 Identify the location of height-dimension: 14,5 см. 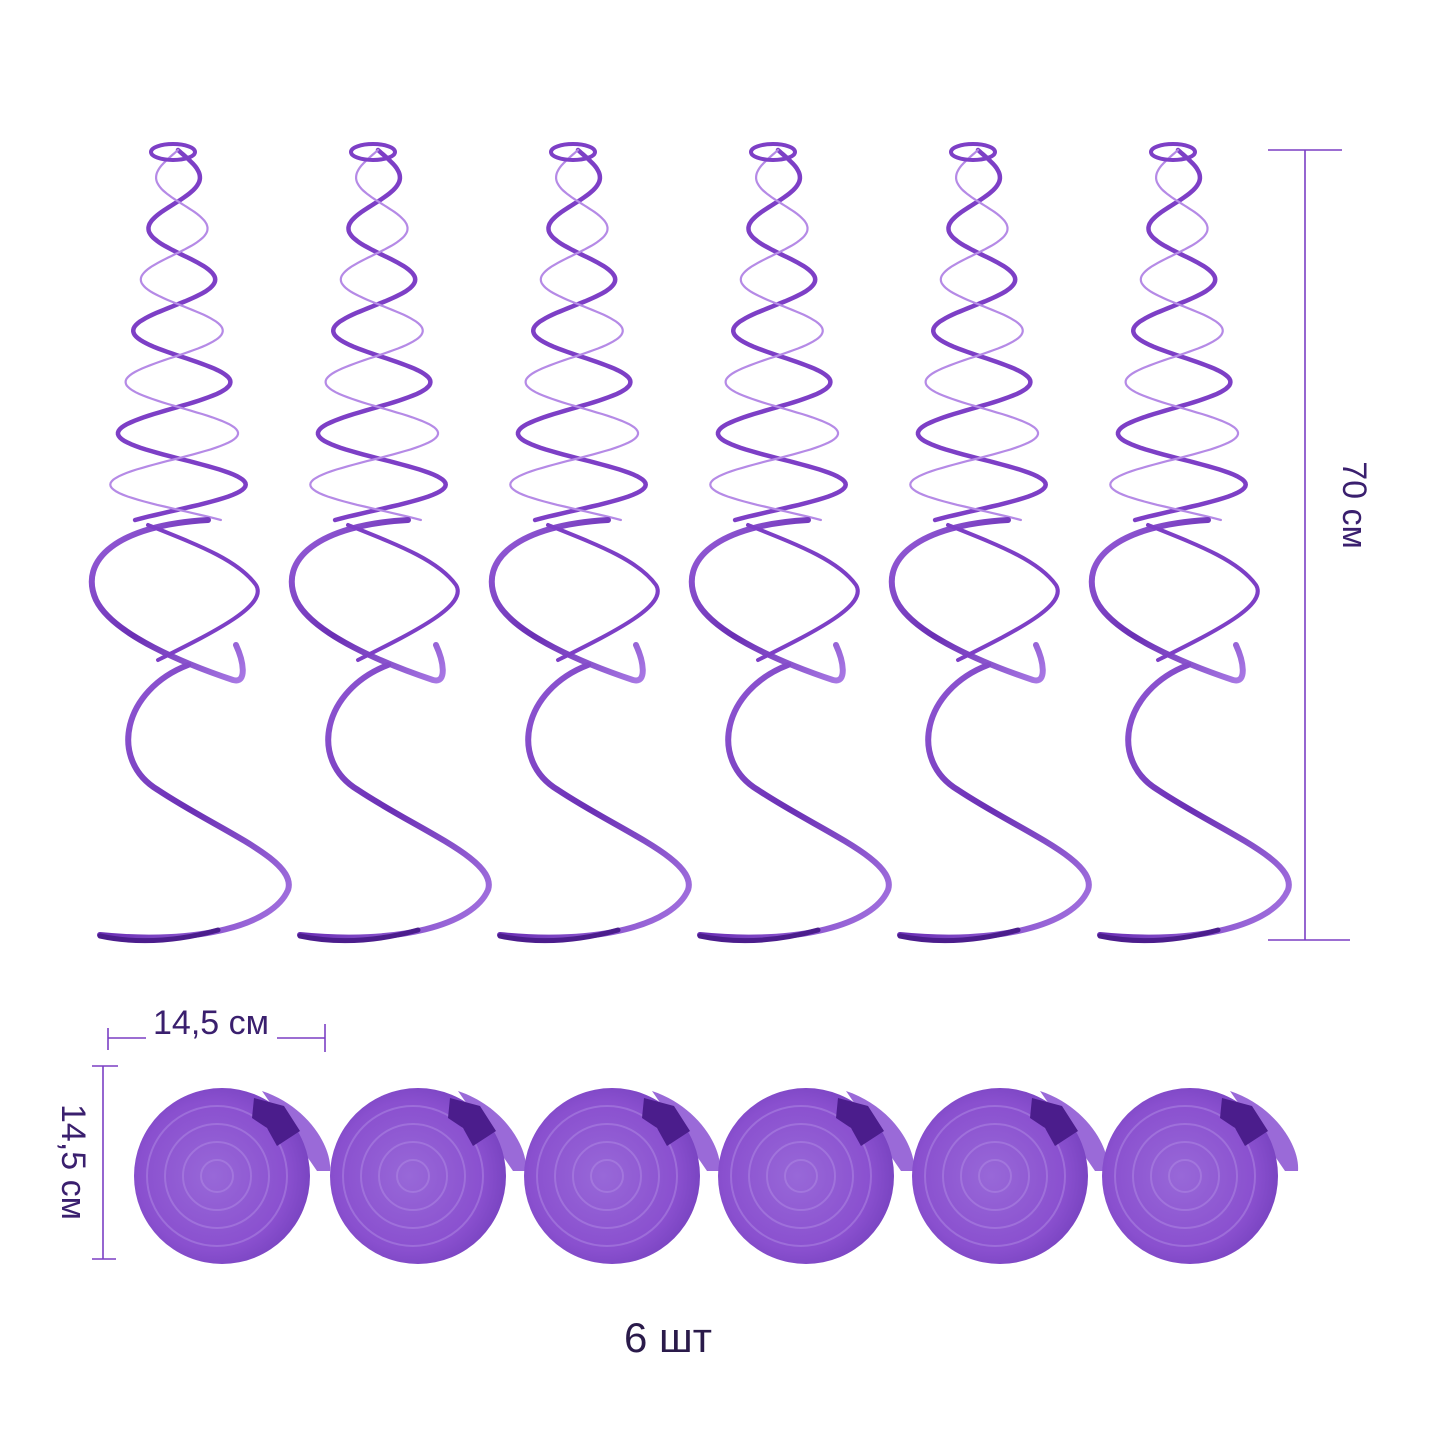
(86, 1162).